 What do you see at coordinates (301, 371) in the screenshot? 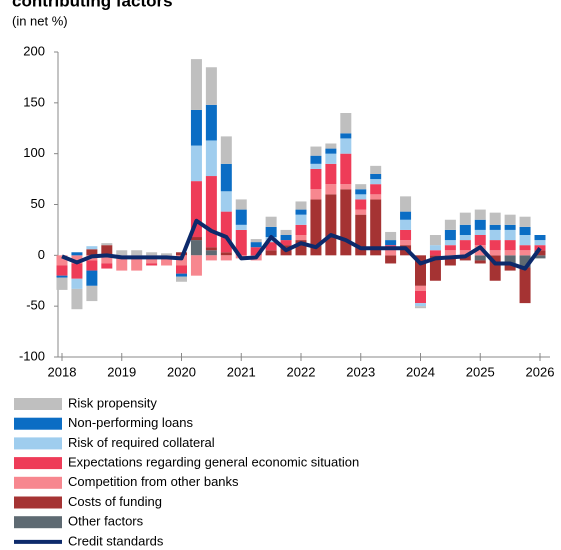
I see `x-tick-label: 2022` at bounding box center [301, 371].